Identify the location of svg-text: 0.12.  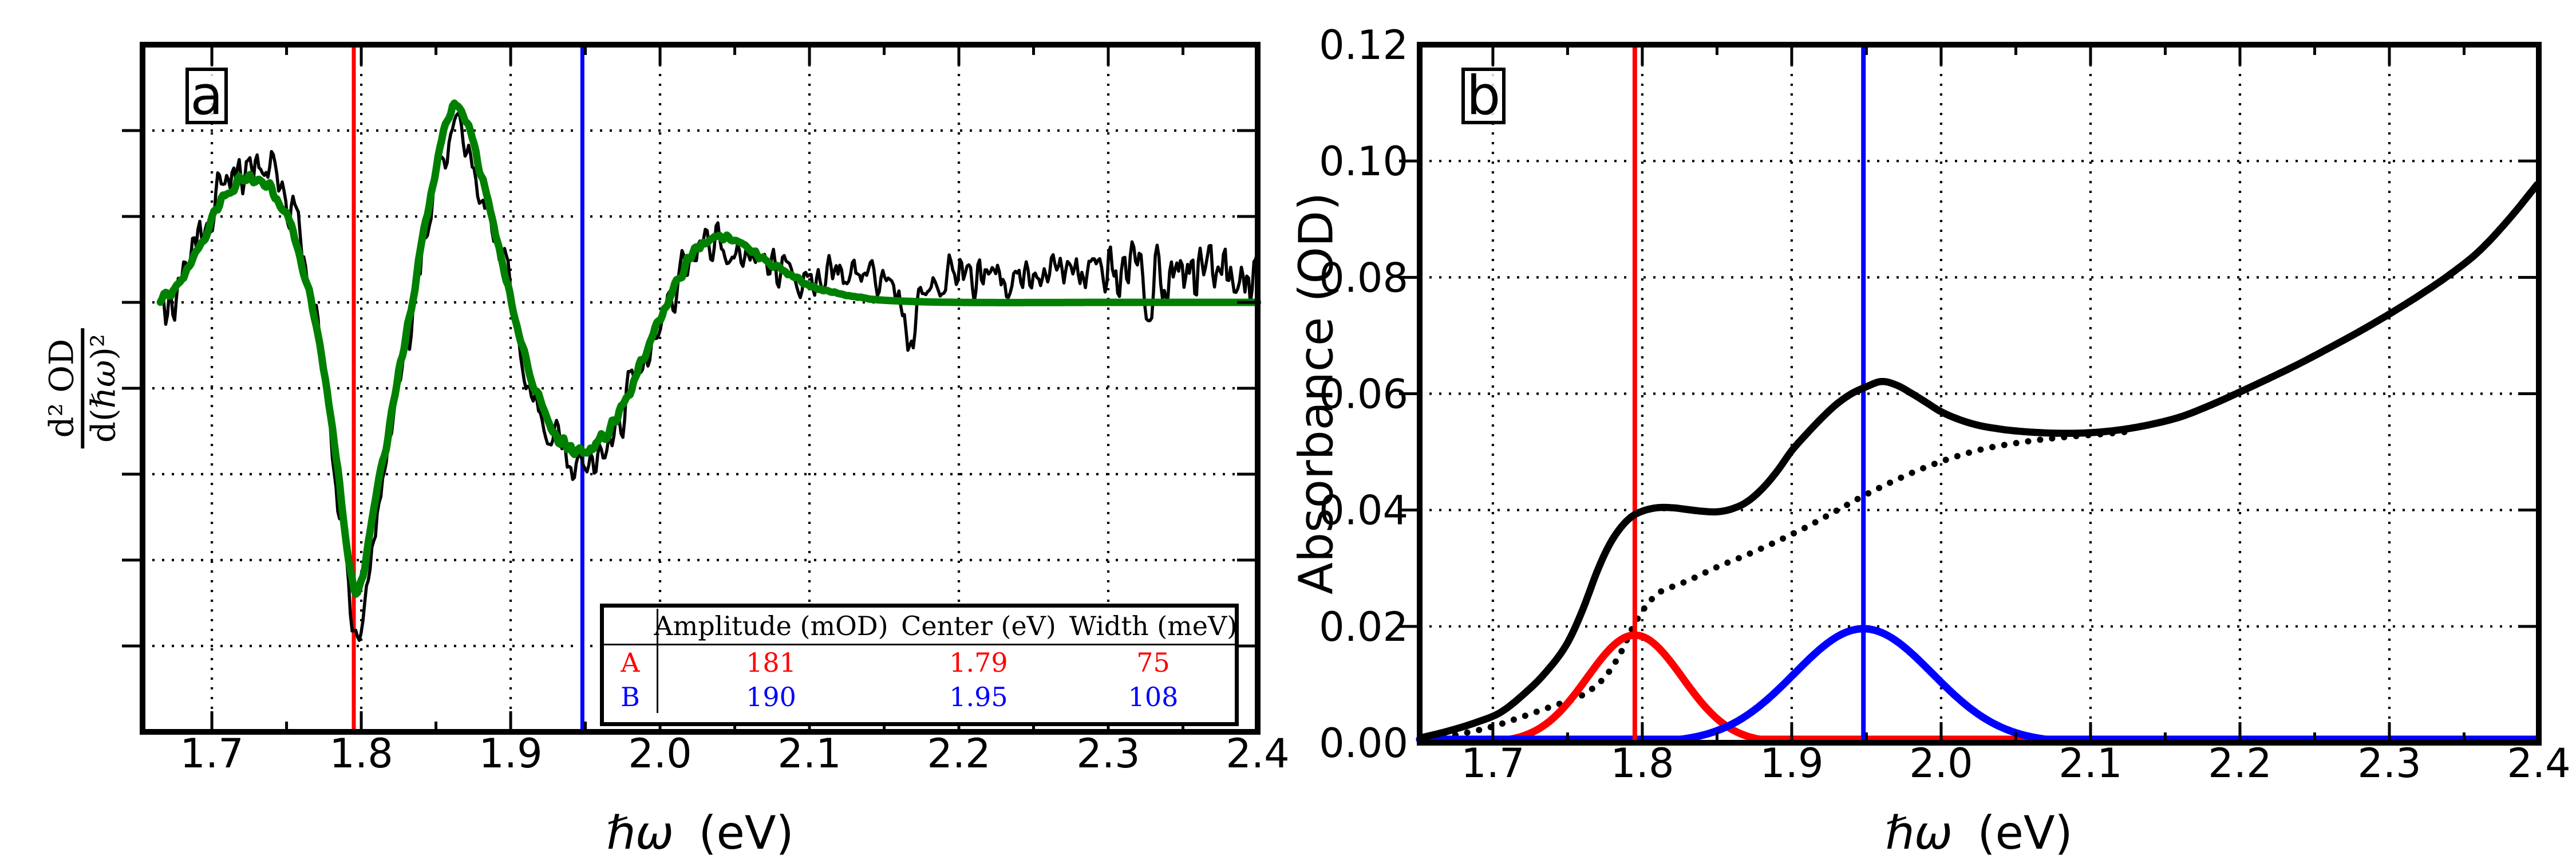
(1363, 45).